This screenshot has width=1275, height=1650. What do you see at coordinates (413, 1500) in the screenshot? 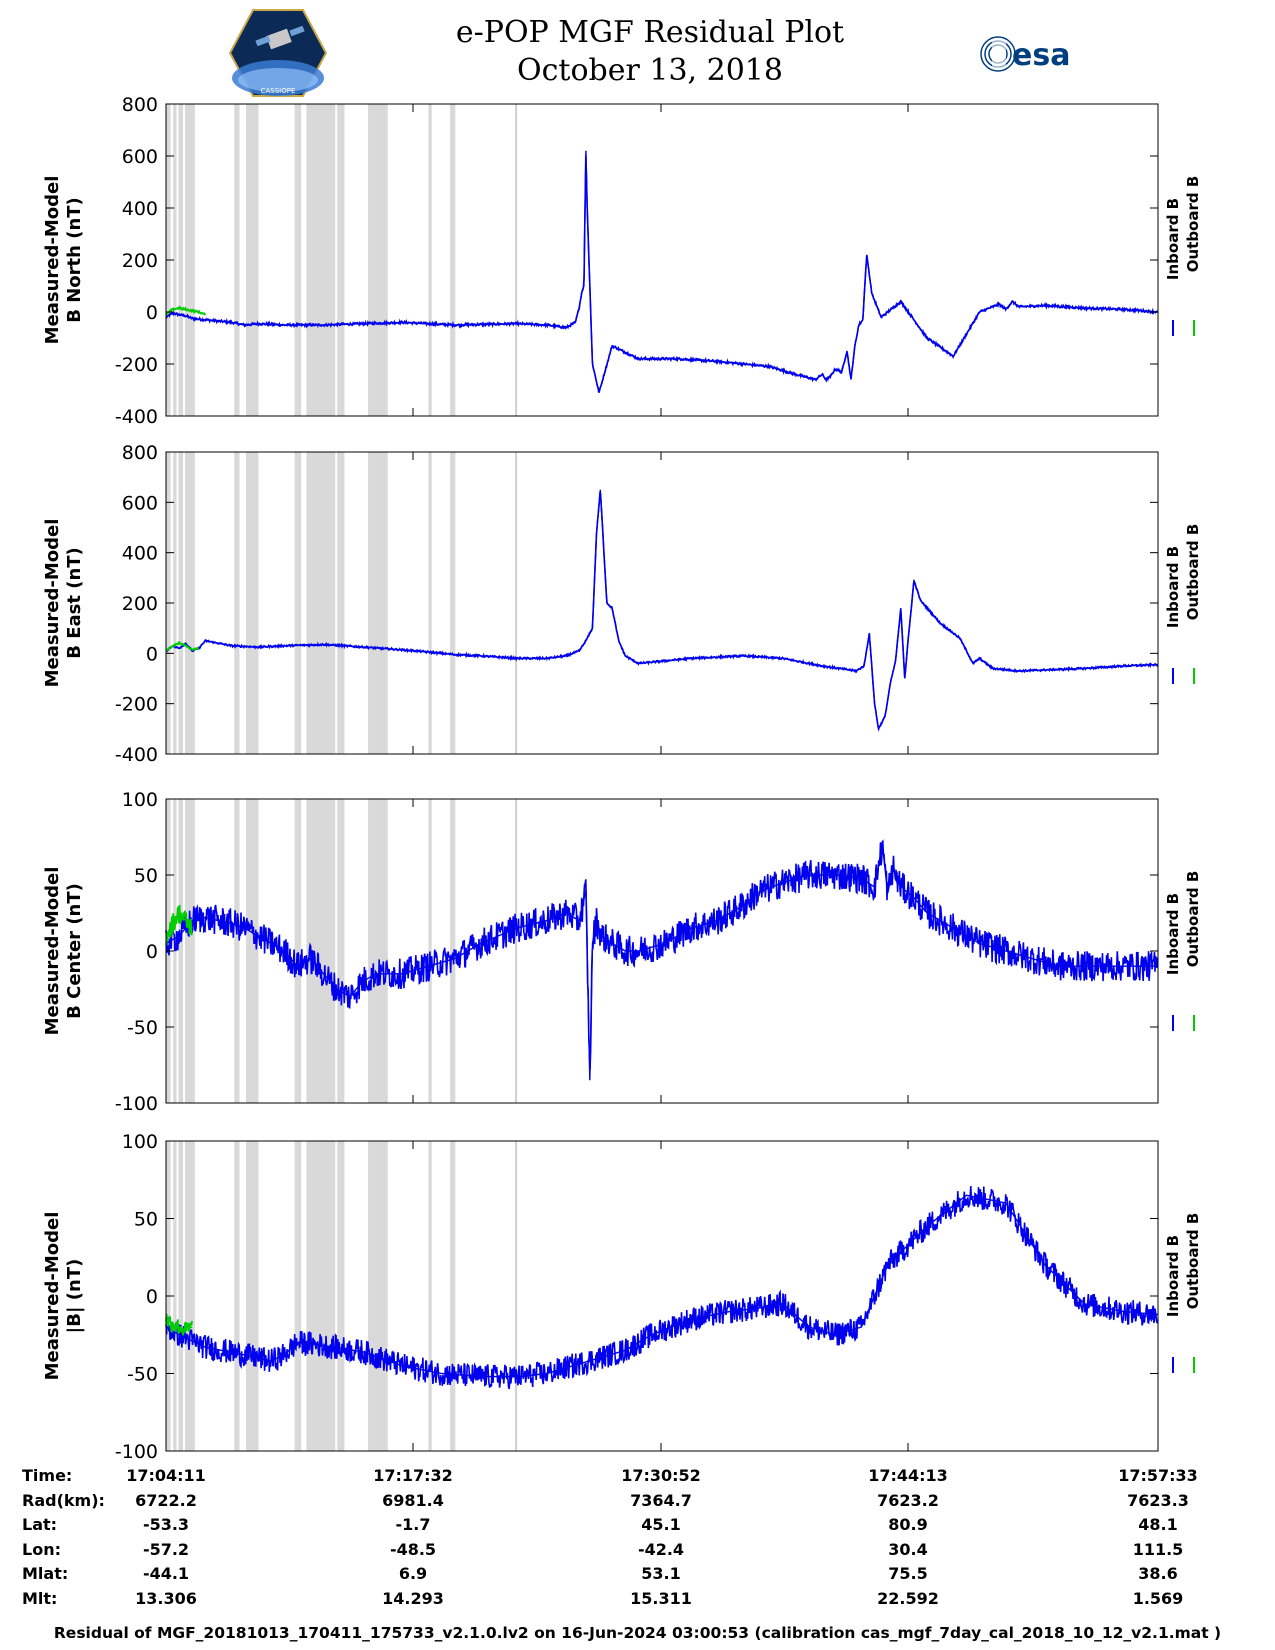
I see `info-cell: 6981.4` at bounding box center [413, 1500].